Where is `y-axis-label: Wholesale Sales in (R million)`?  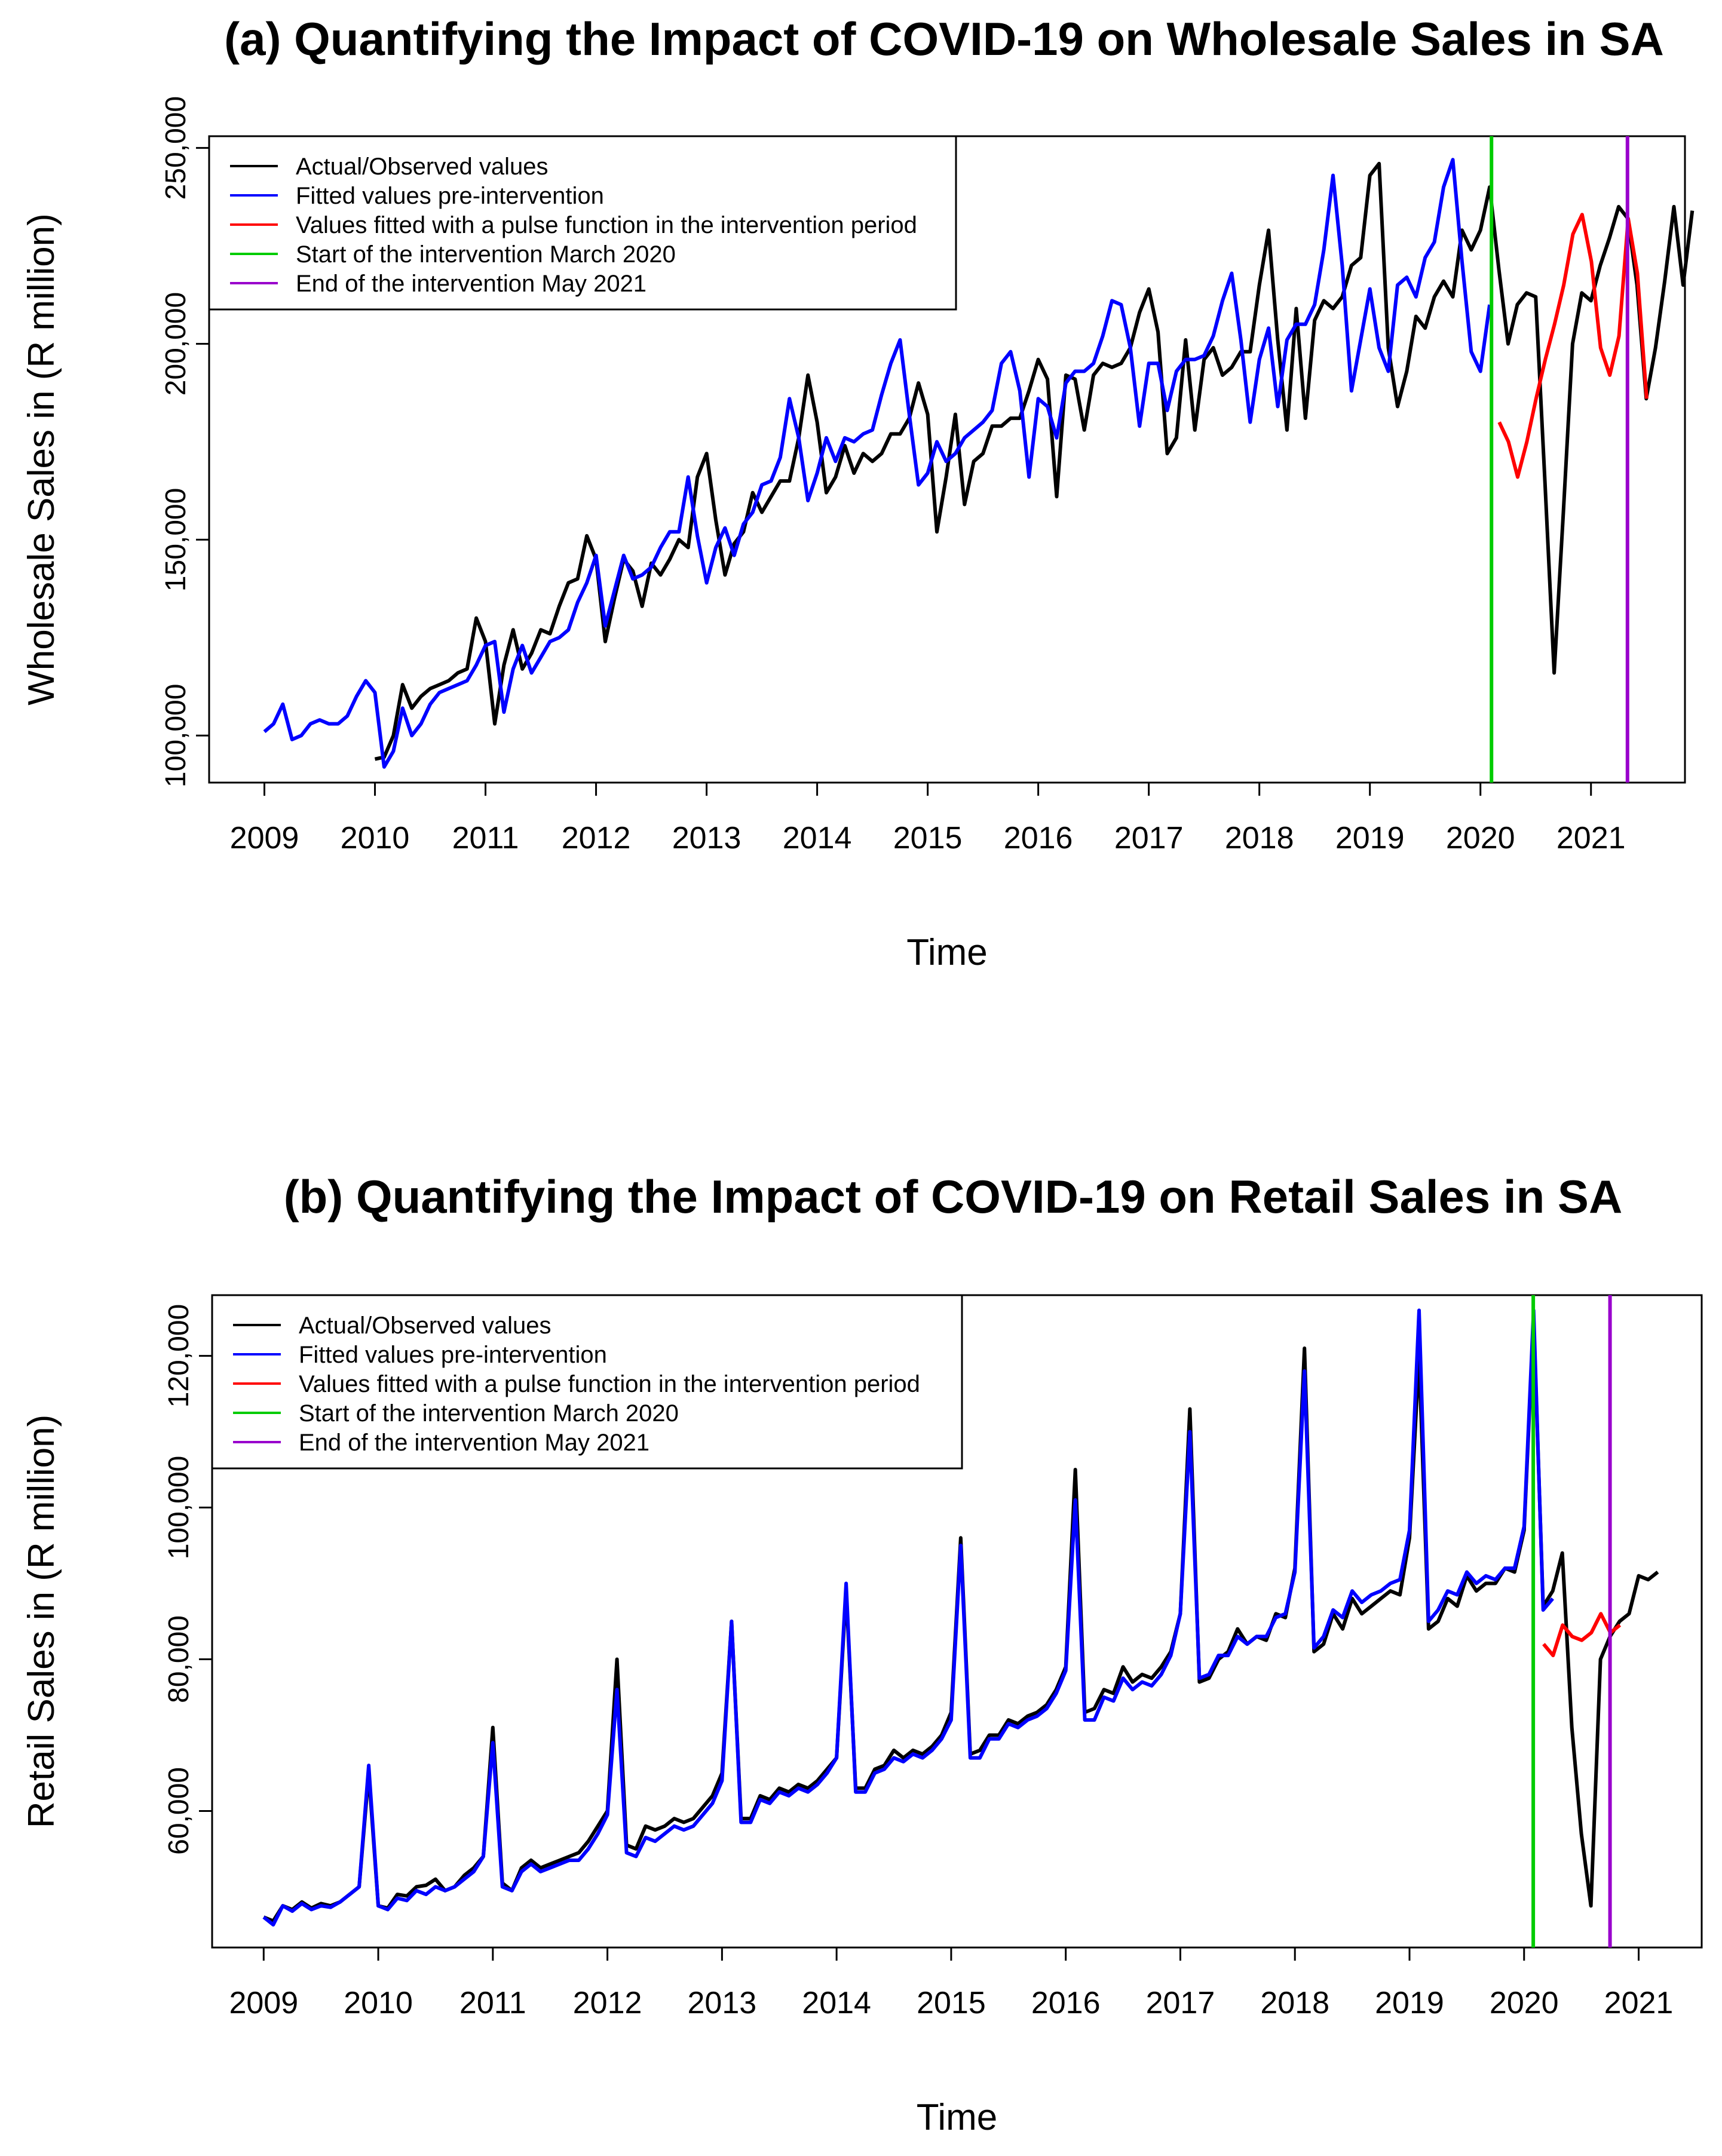
y-axis-label: Wholesale Sales in (R million) is located at coordinates (41, 459).